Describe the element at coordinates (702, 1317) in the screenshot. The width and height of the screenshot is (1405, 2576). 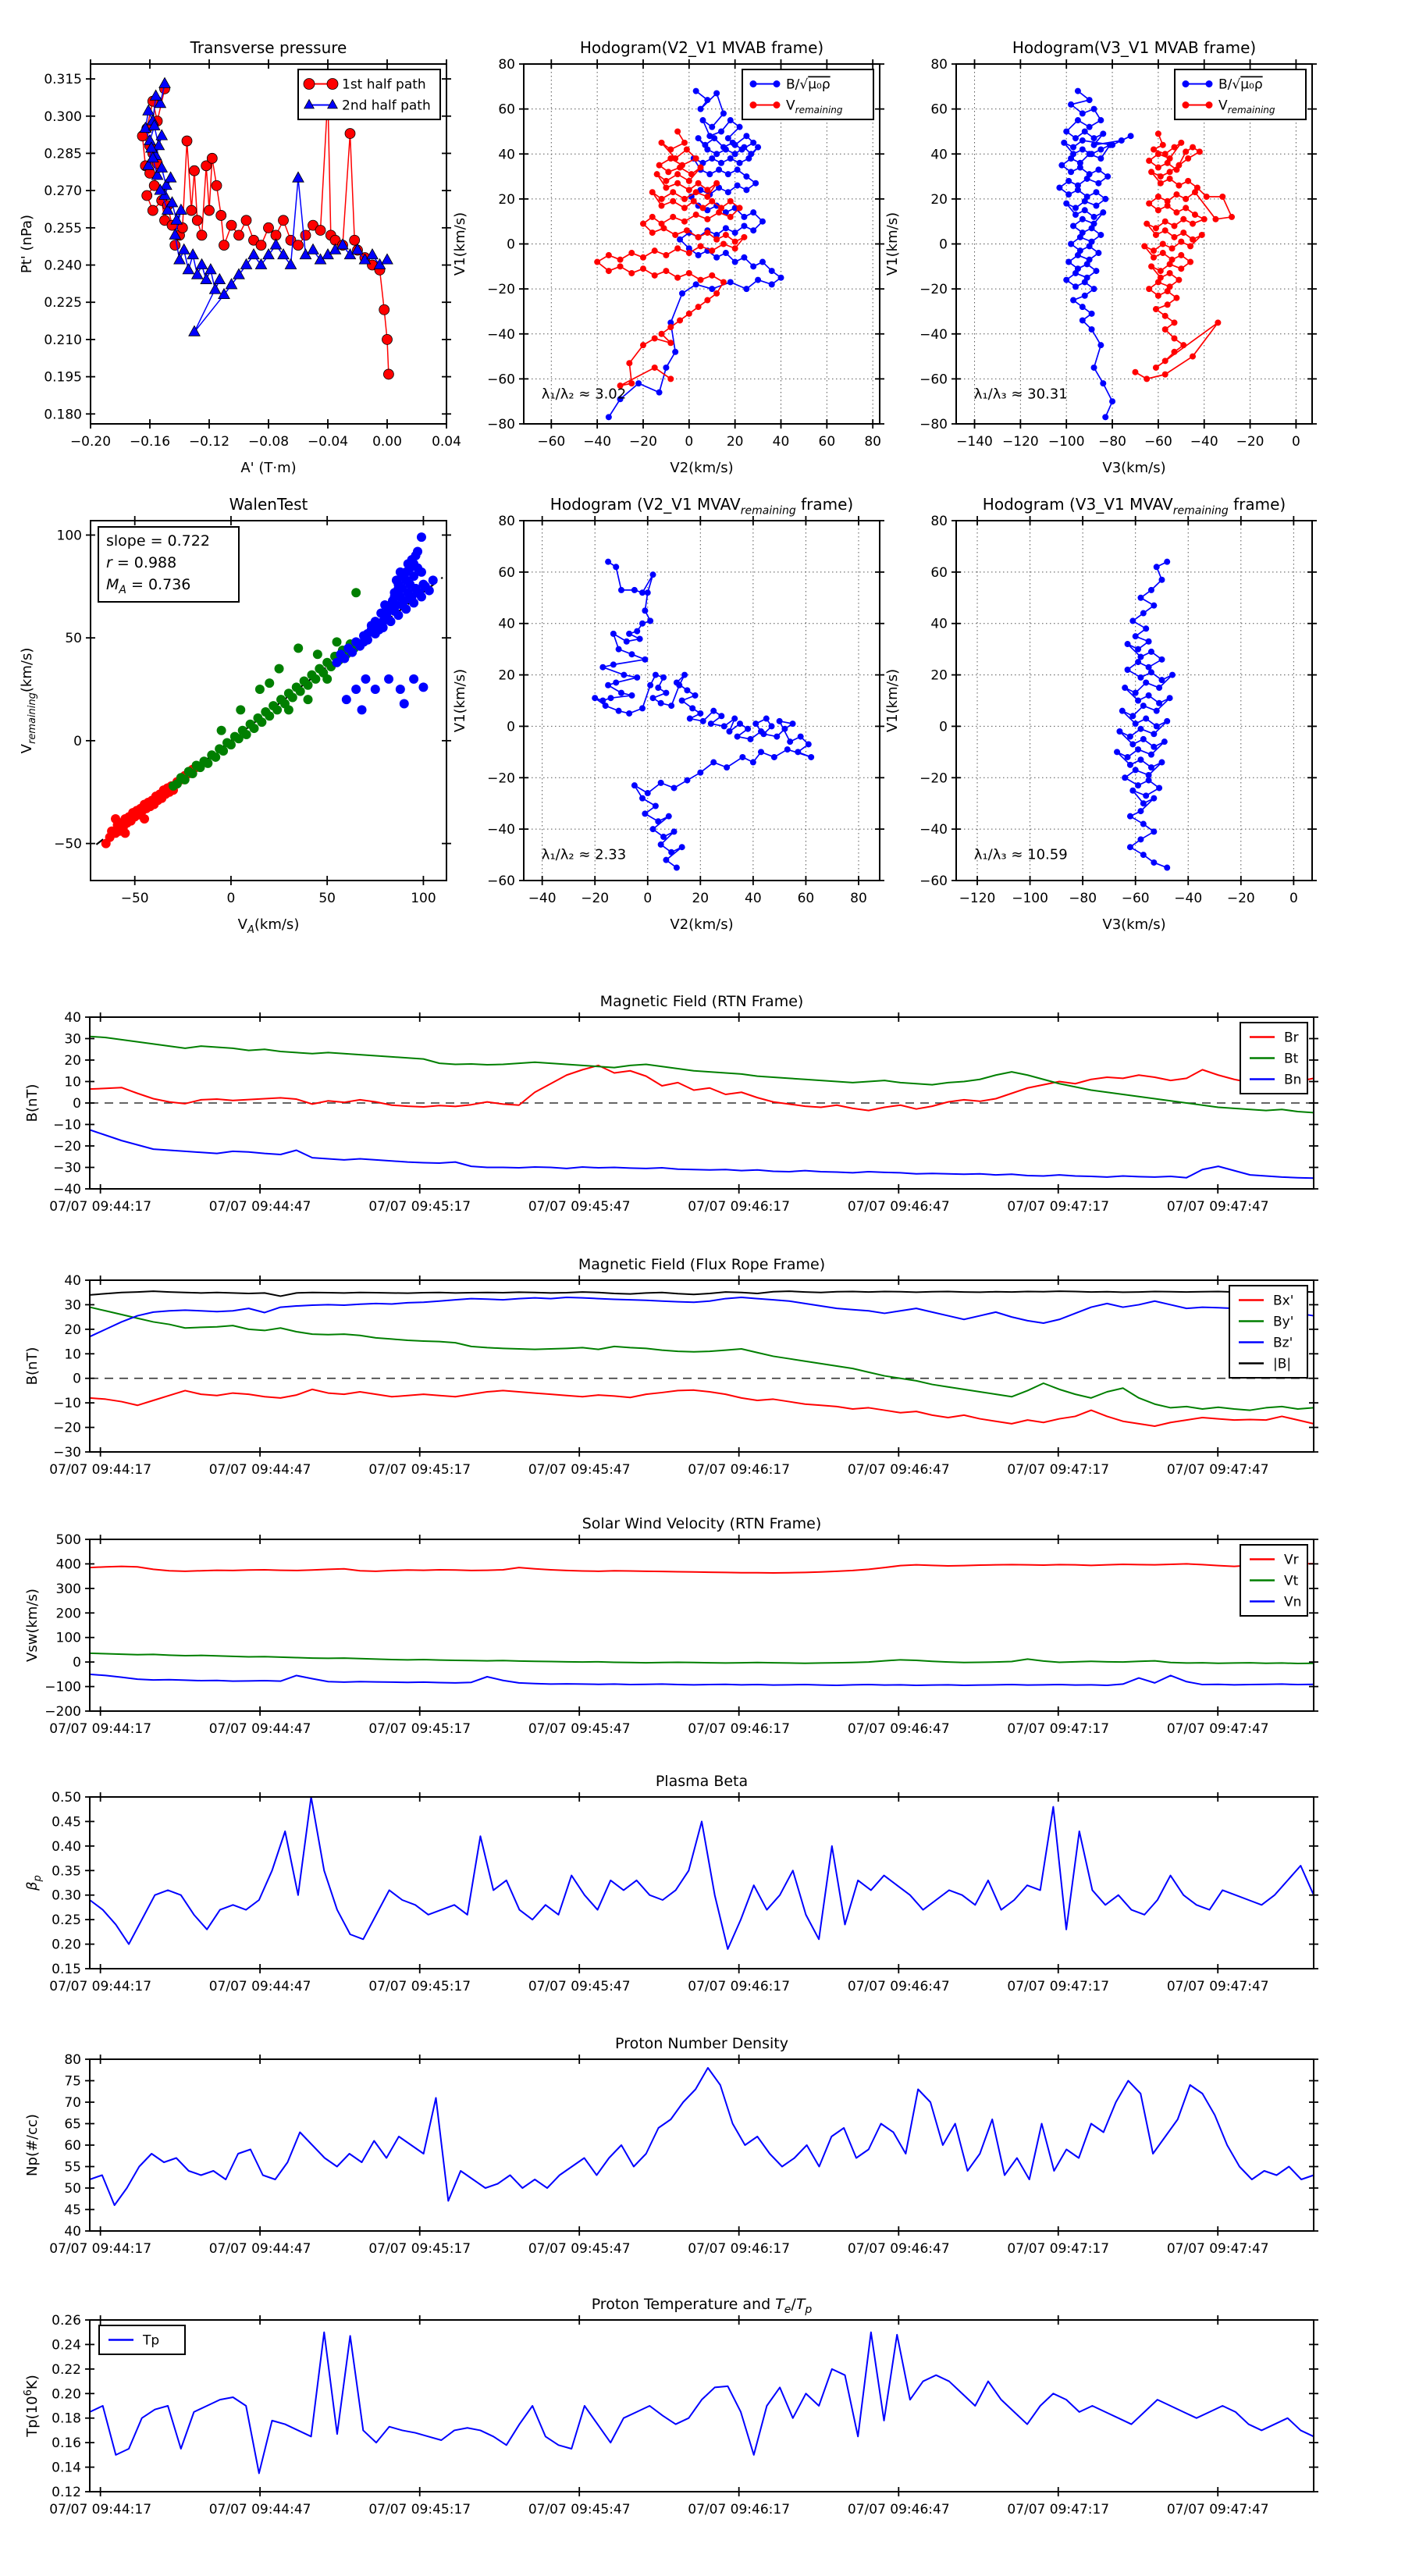
I see `series-Bz-prime` at that location.